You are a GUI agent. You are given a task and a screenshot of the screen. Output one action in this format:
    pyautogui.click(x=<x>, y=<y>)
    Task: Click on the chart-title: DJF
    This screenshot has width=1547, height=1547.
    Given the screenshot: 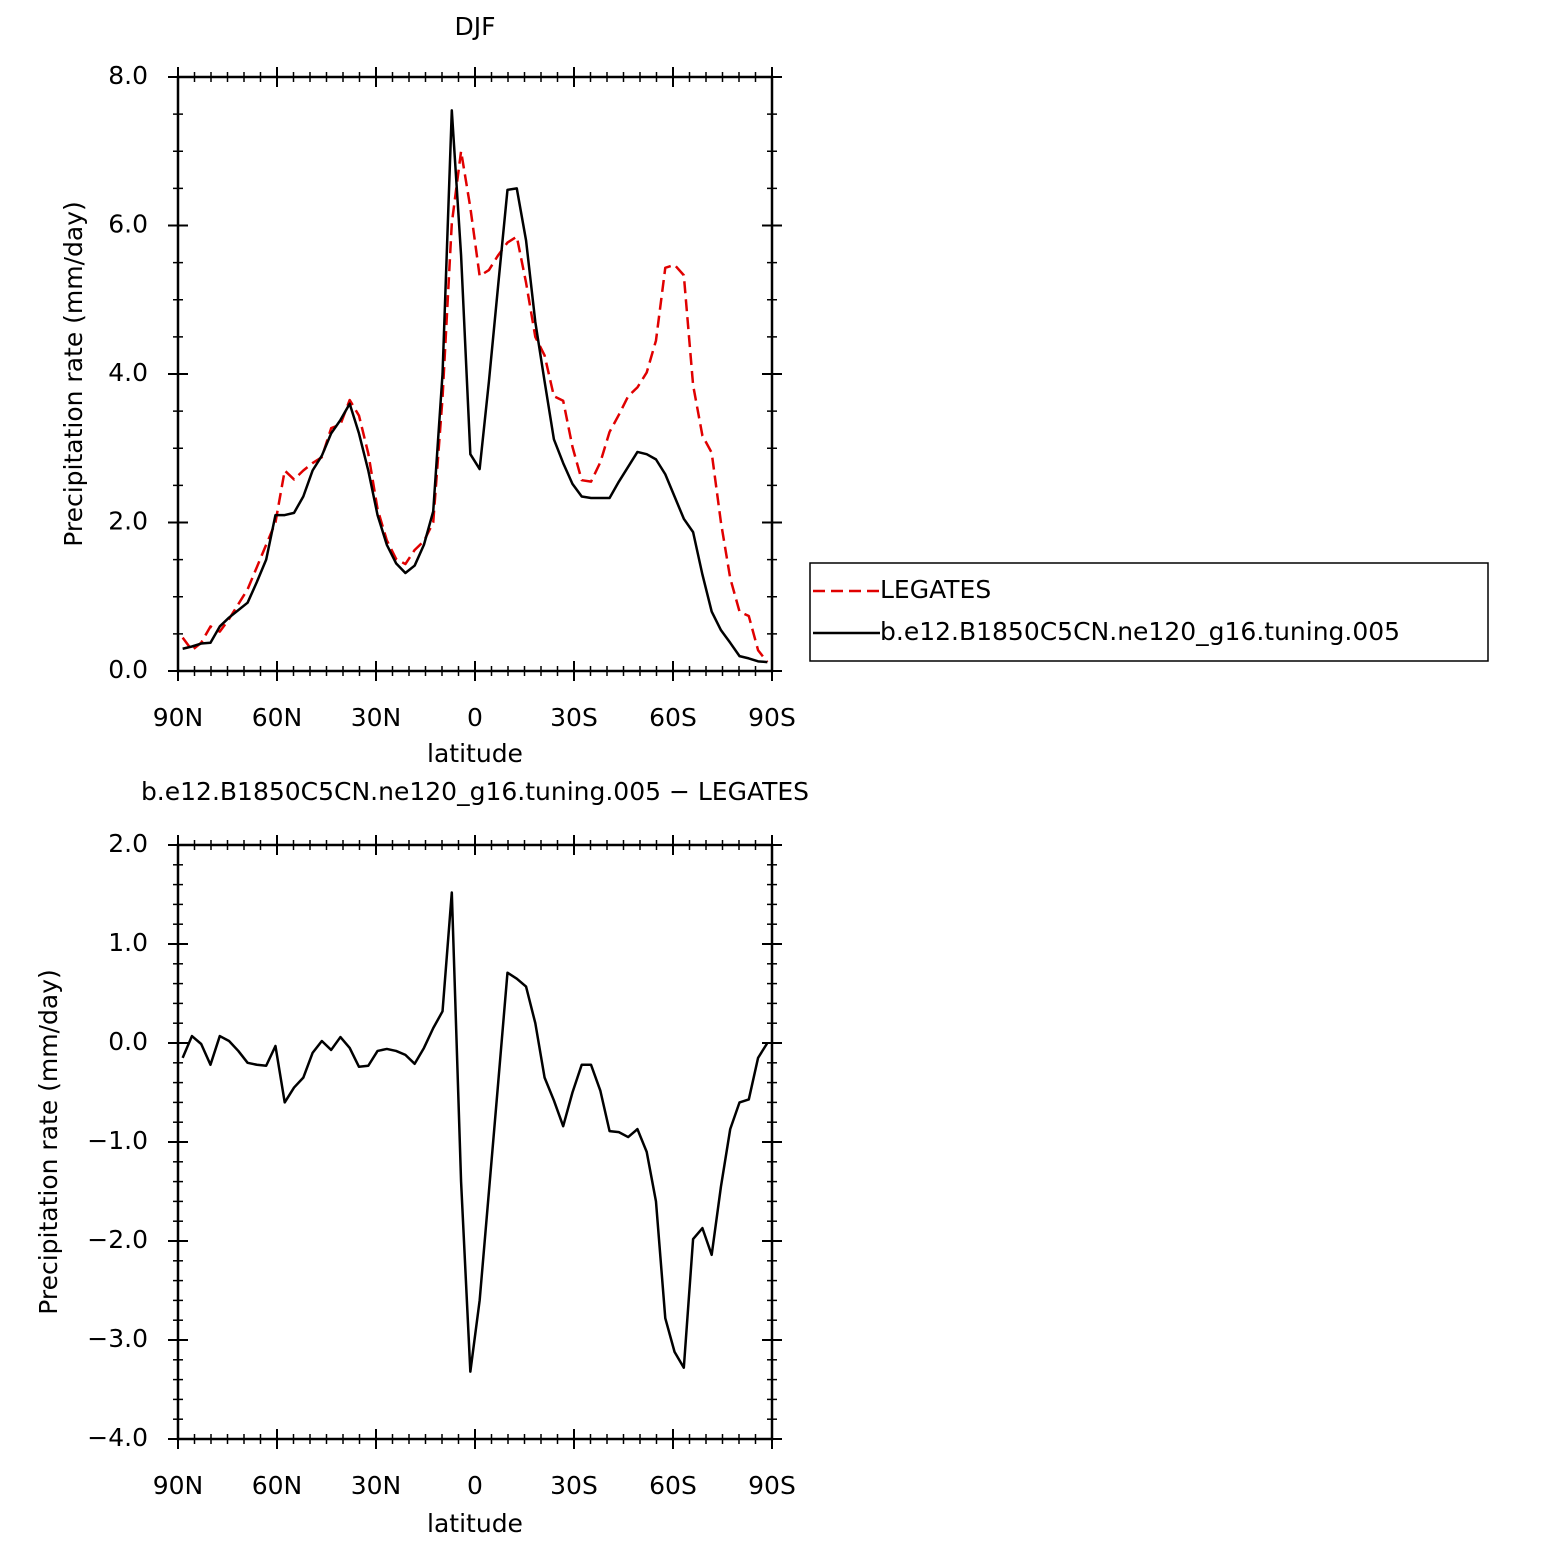 What is the action you would take?
    pyautogui.click(x=474, y=26)
    